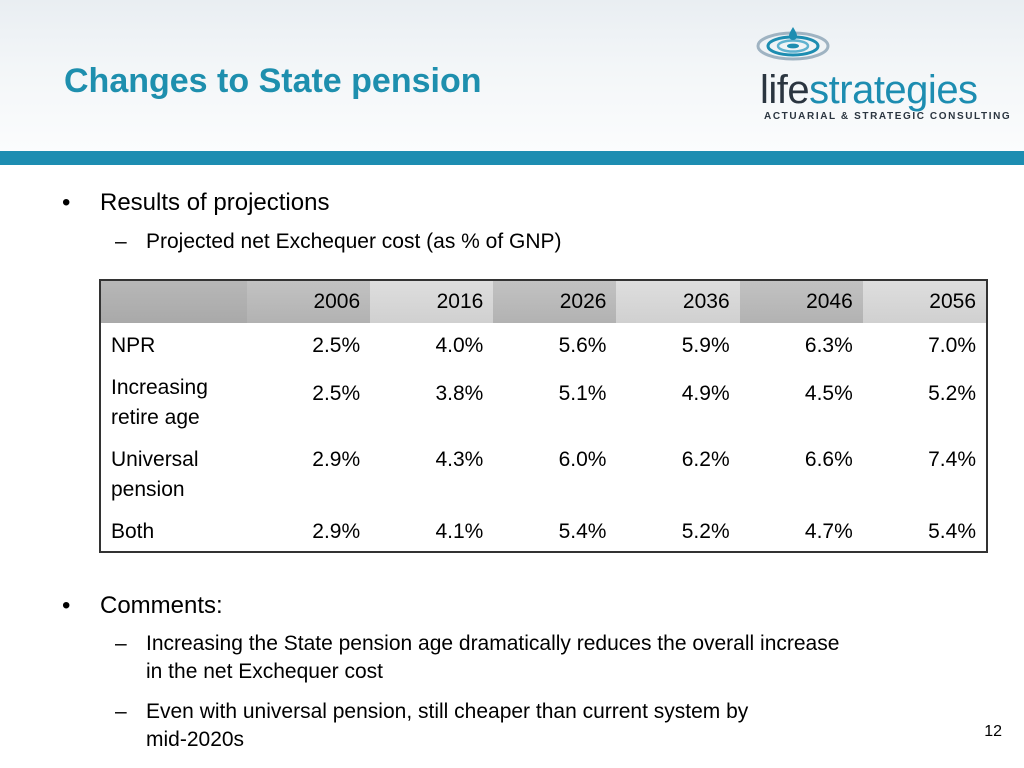 Image resolution: width=1024 pixels, height=768 pixels. Describe the element at coordinates (555, 302) in the screenshot. I see `year-header: 2026` at that location.